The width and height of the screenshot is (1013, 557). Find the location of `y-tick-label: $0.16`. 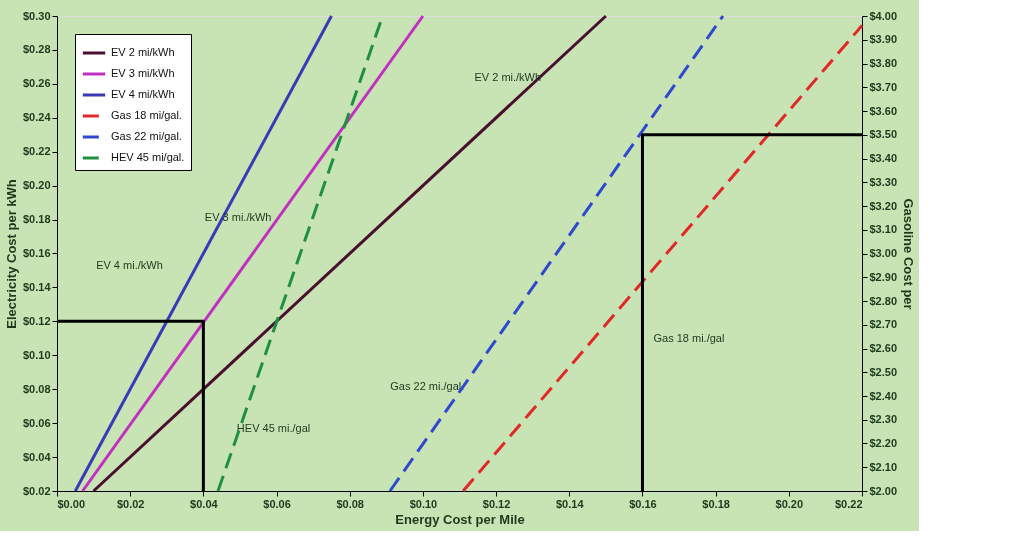

y-tick-label: $0.16 is located at coordinates (36, 253).